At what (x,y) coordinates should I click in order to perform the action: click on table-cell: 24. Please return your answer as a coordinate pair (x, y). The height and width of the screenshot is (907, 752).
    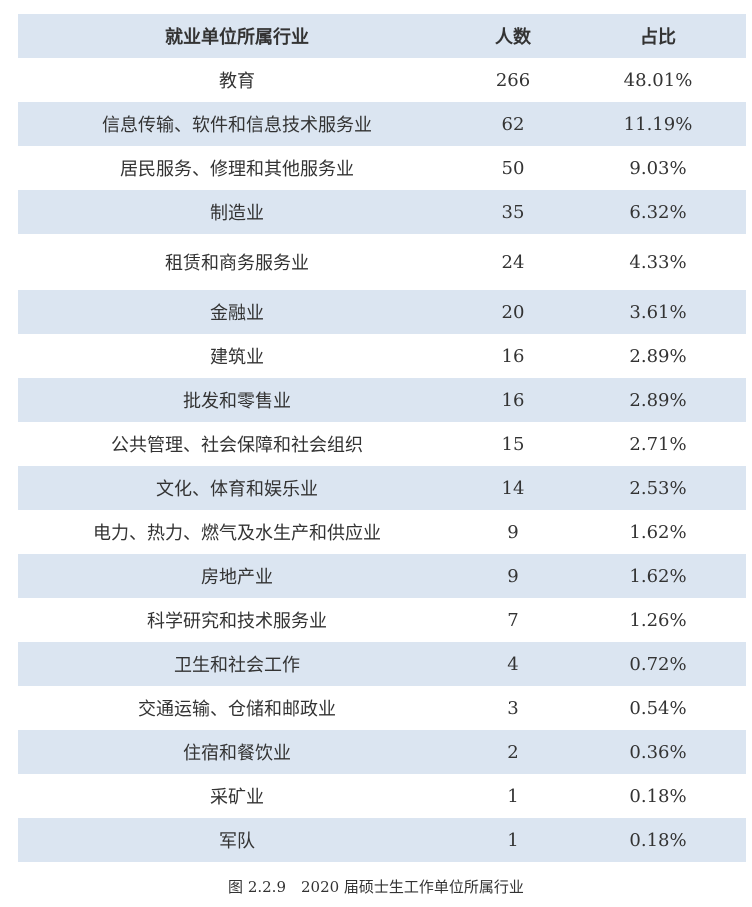
    Looking at the image, I should click on (513, 262).